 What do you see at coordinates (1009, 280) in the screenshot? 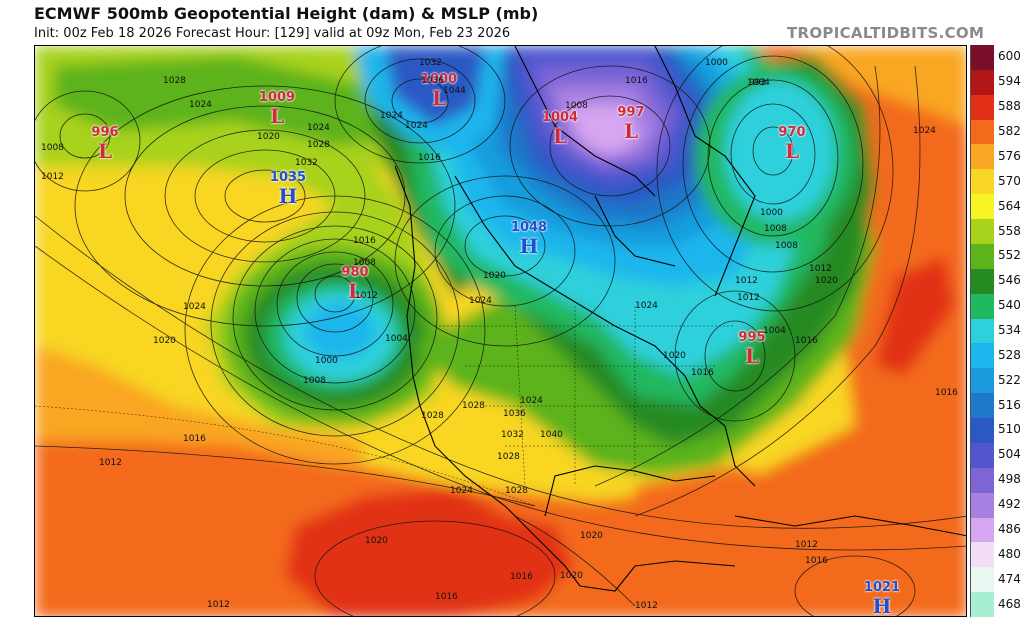
I see `colorbar-label: 546` at bounding box center [1009, 280].